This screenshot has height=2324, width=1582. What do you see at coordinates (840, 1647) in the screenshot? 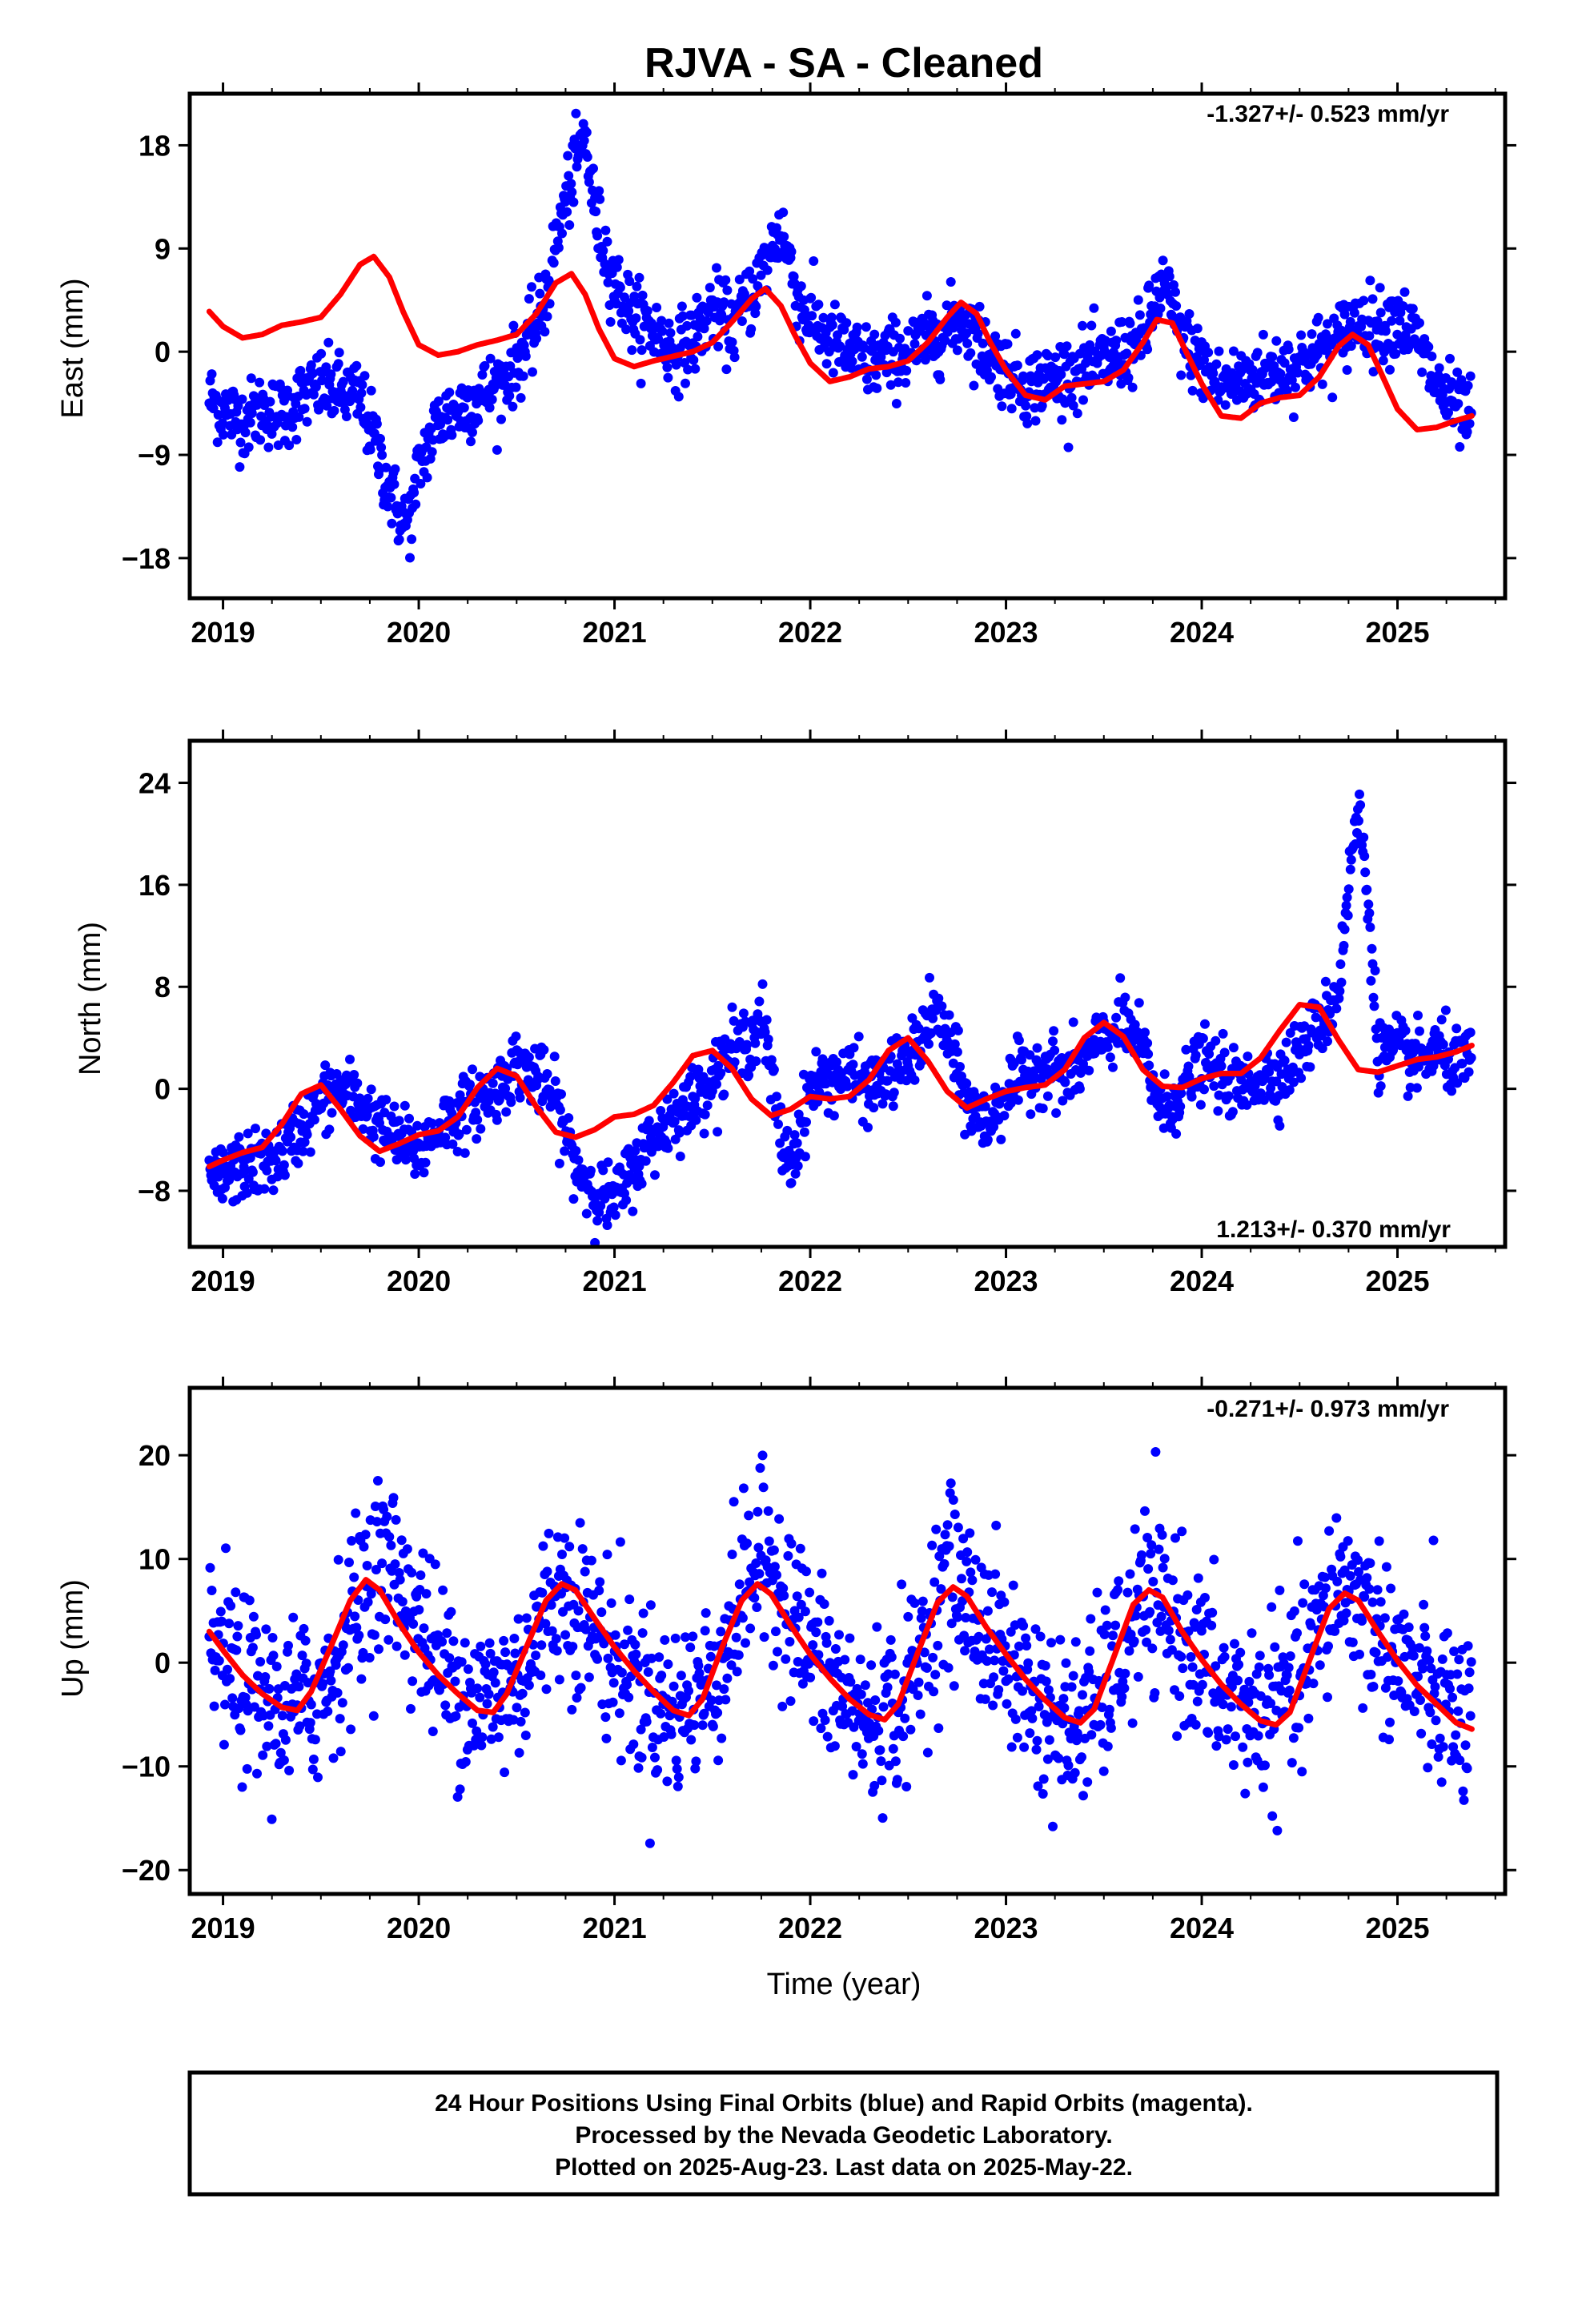
I see `up-data-points` at bounding box center [840, 1647].